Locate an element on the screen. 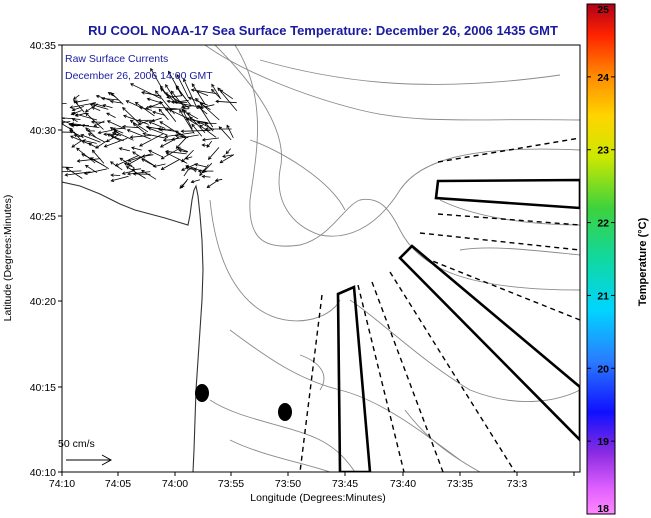  scale-arrow-label: 50 cm/s is located at coordinates (76, 444).